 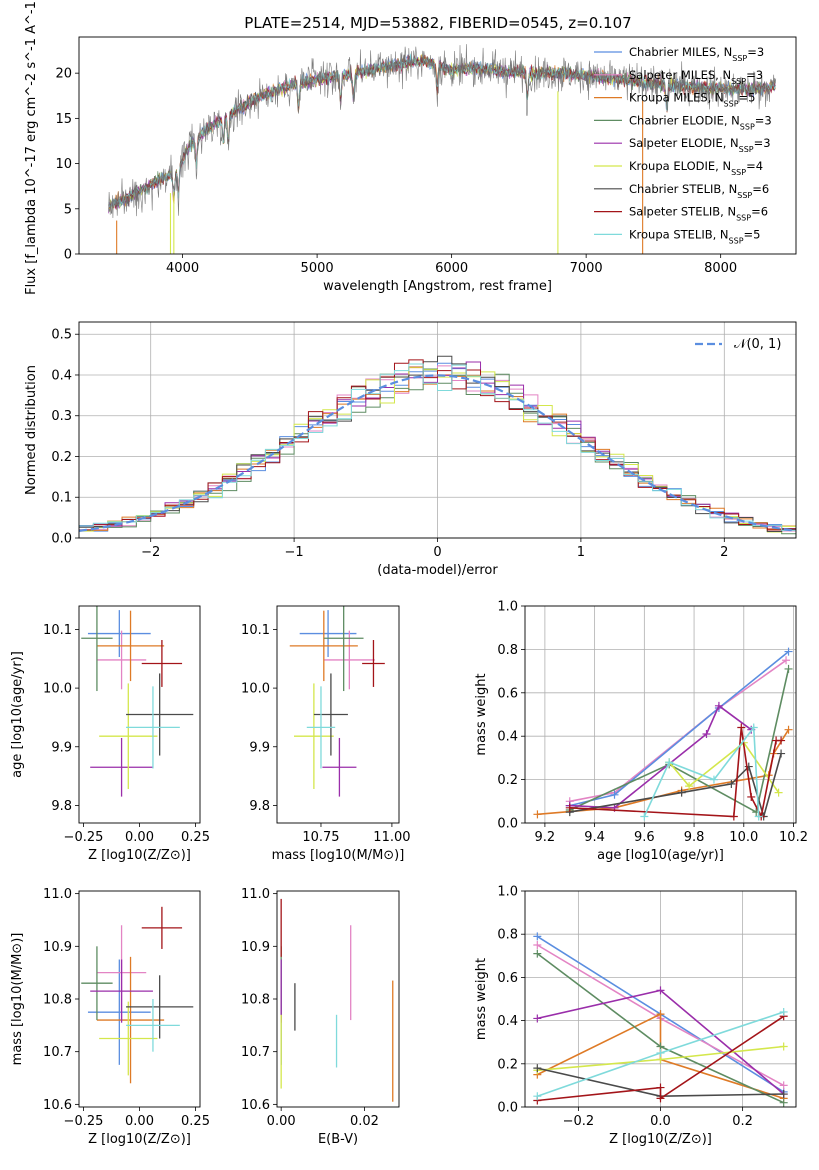 I want to click on x-tick-label: 0.0, so click(x=660, y=1121).